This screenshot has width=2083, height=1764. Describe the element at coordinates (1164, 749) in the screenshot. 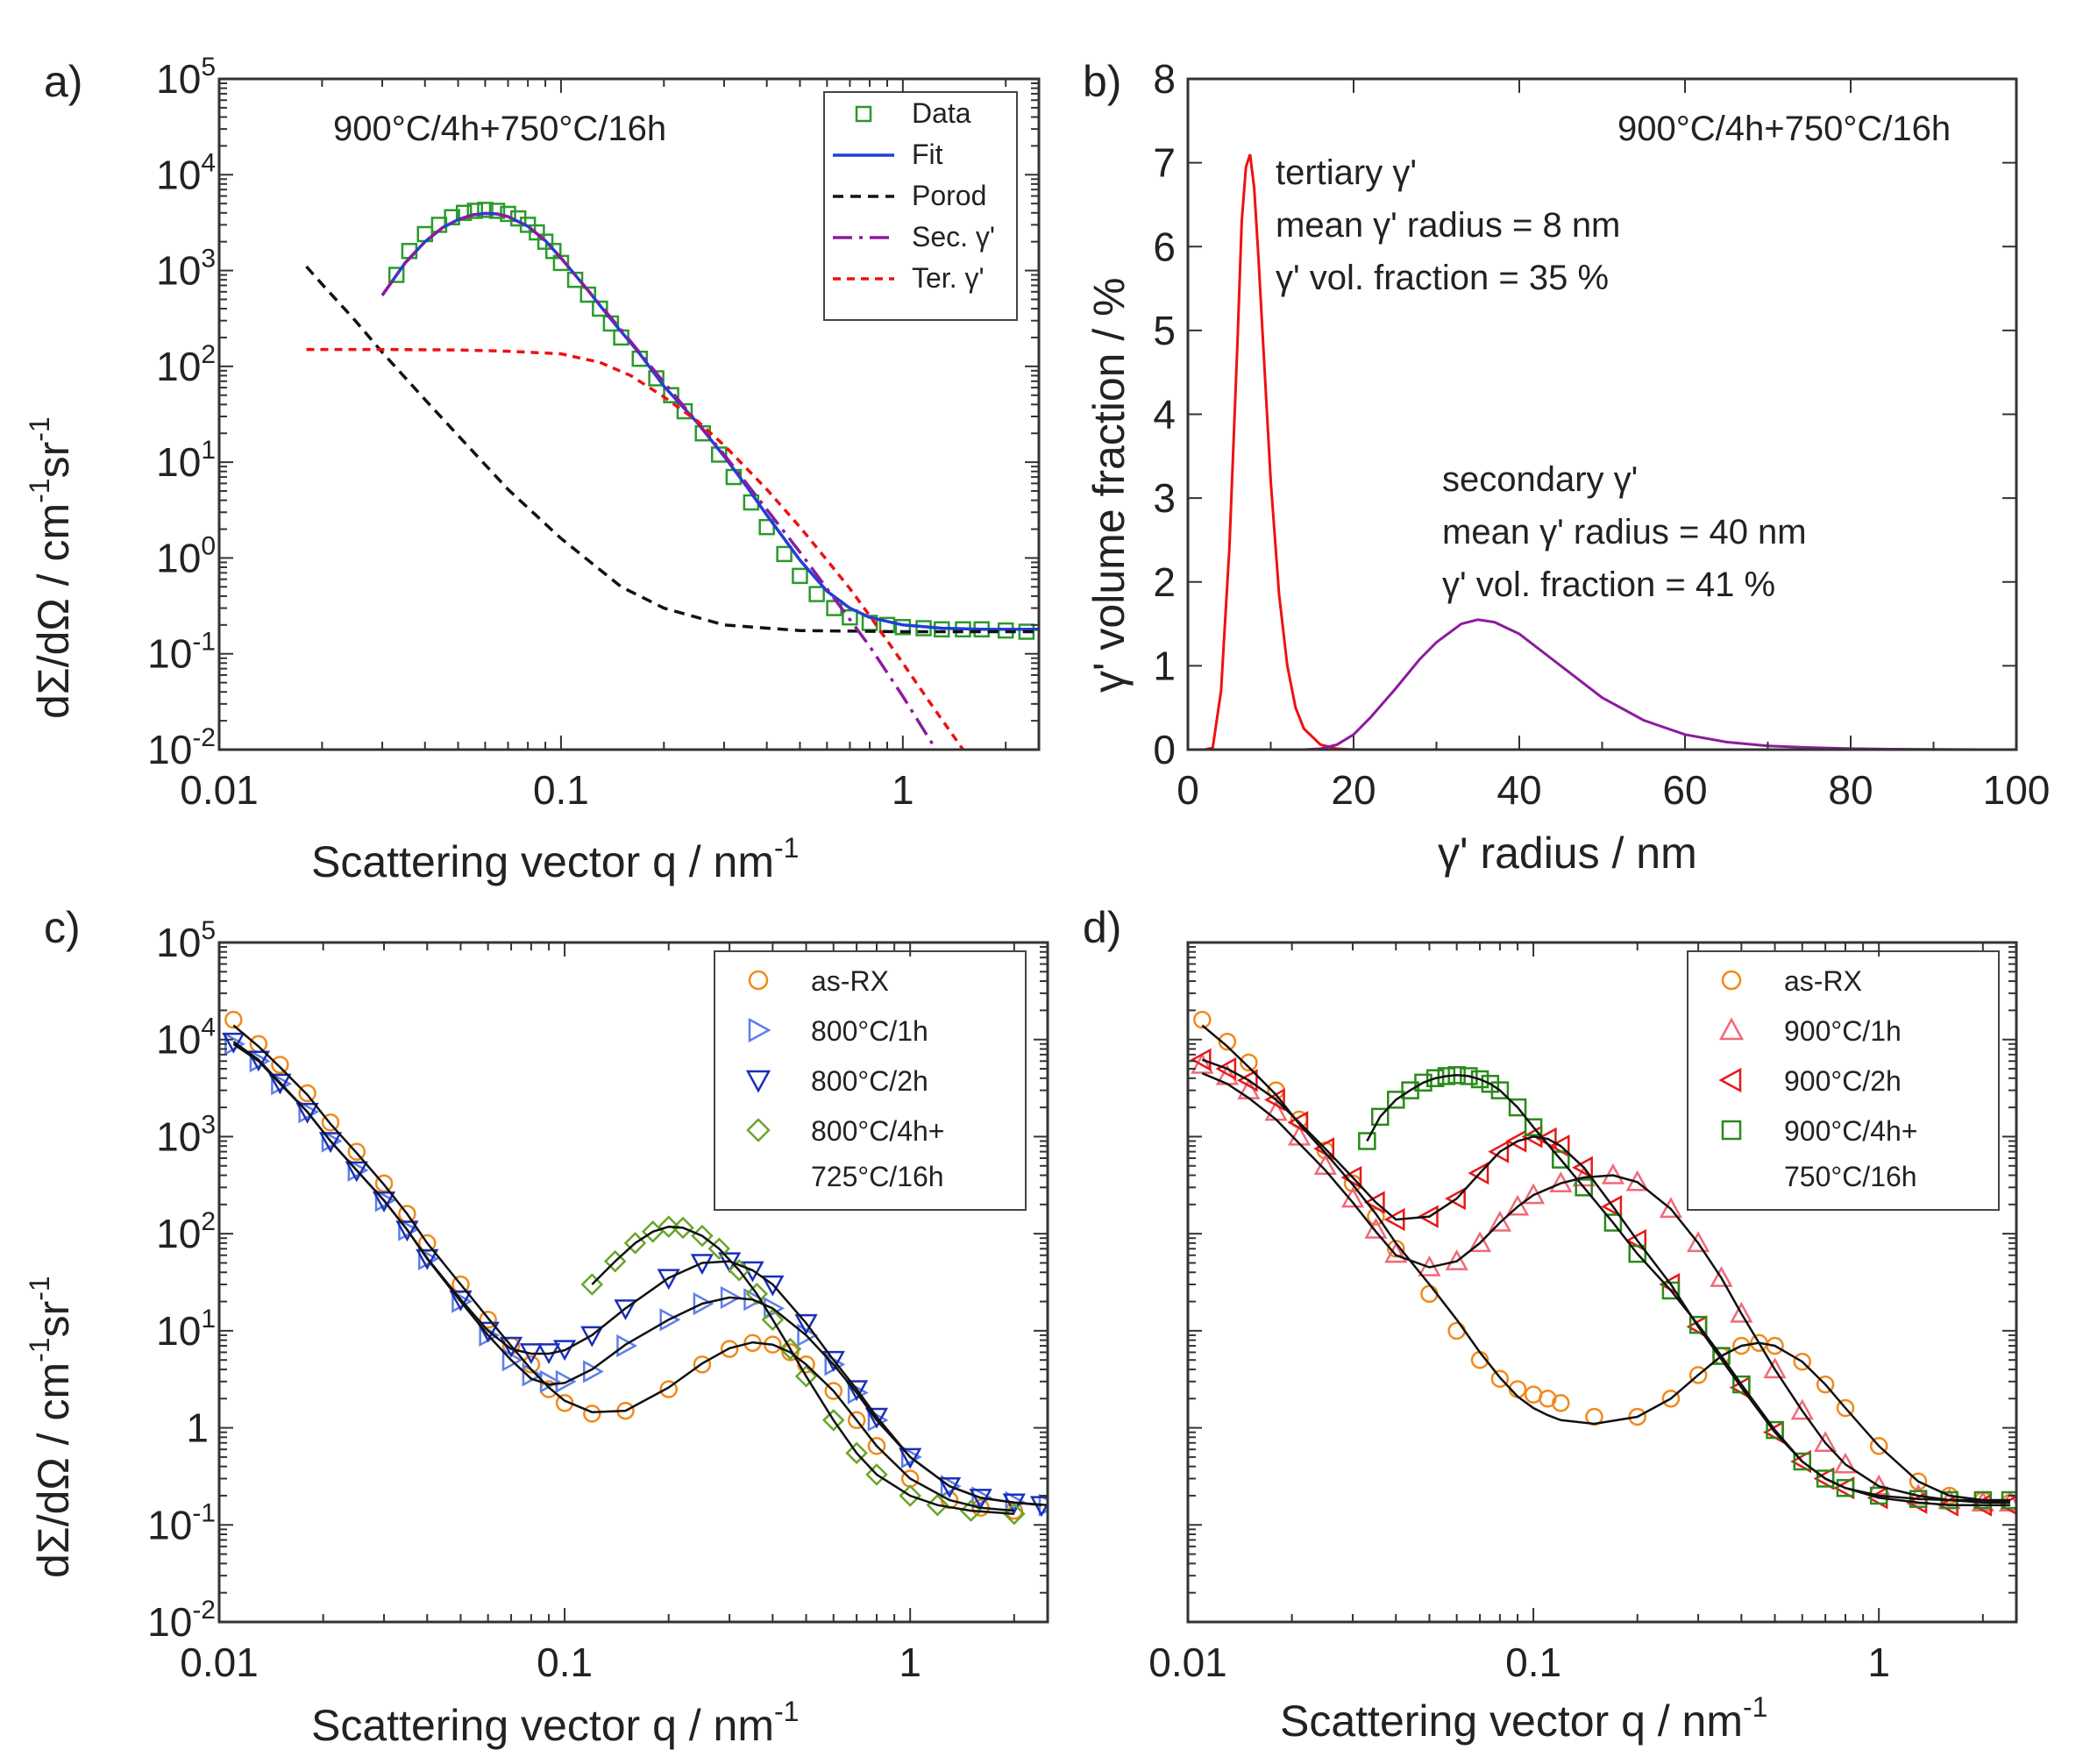

I see `y-tick-label: 0` at that location.